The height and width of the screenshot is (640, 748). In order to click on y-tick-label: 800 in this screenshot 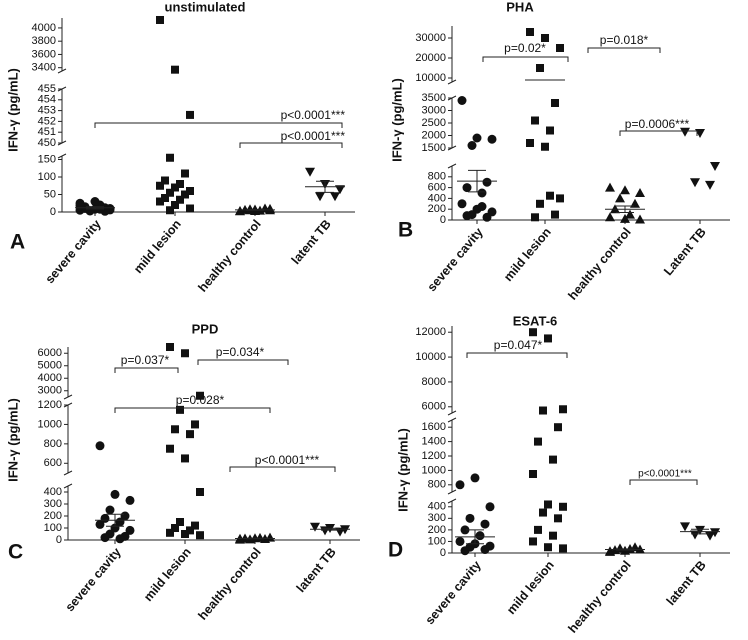, I will do `click(437, 485)`.